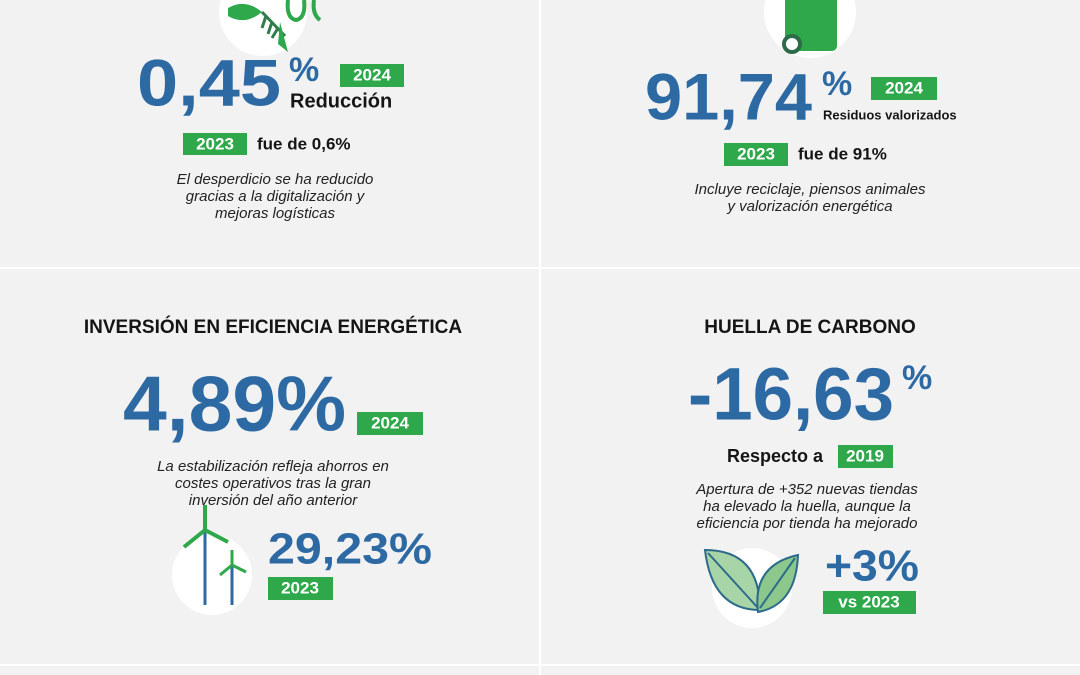  I want to click on badge-text: vs 2023, so click(868, 601).